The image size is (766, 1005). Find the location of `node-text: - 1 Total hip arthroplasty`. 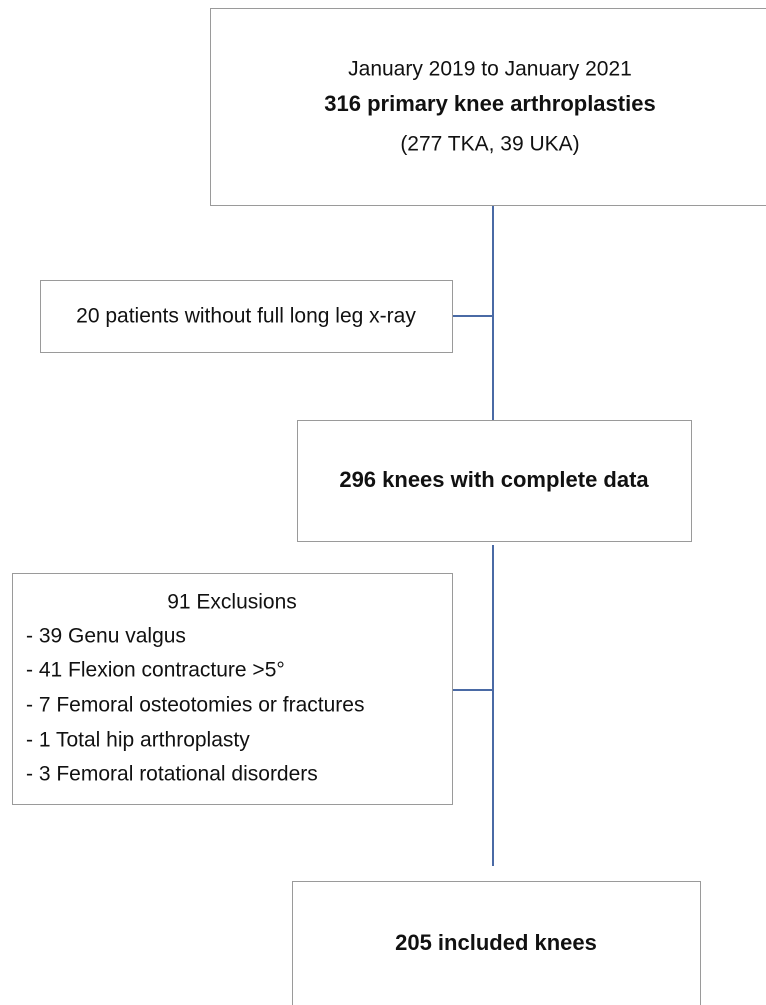

node-text: - 1 Total hip arthroplasty is located at coordinates (138, 740).